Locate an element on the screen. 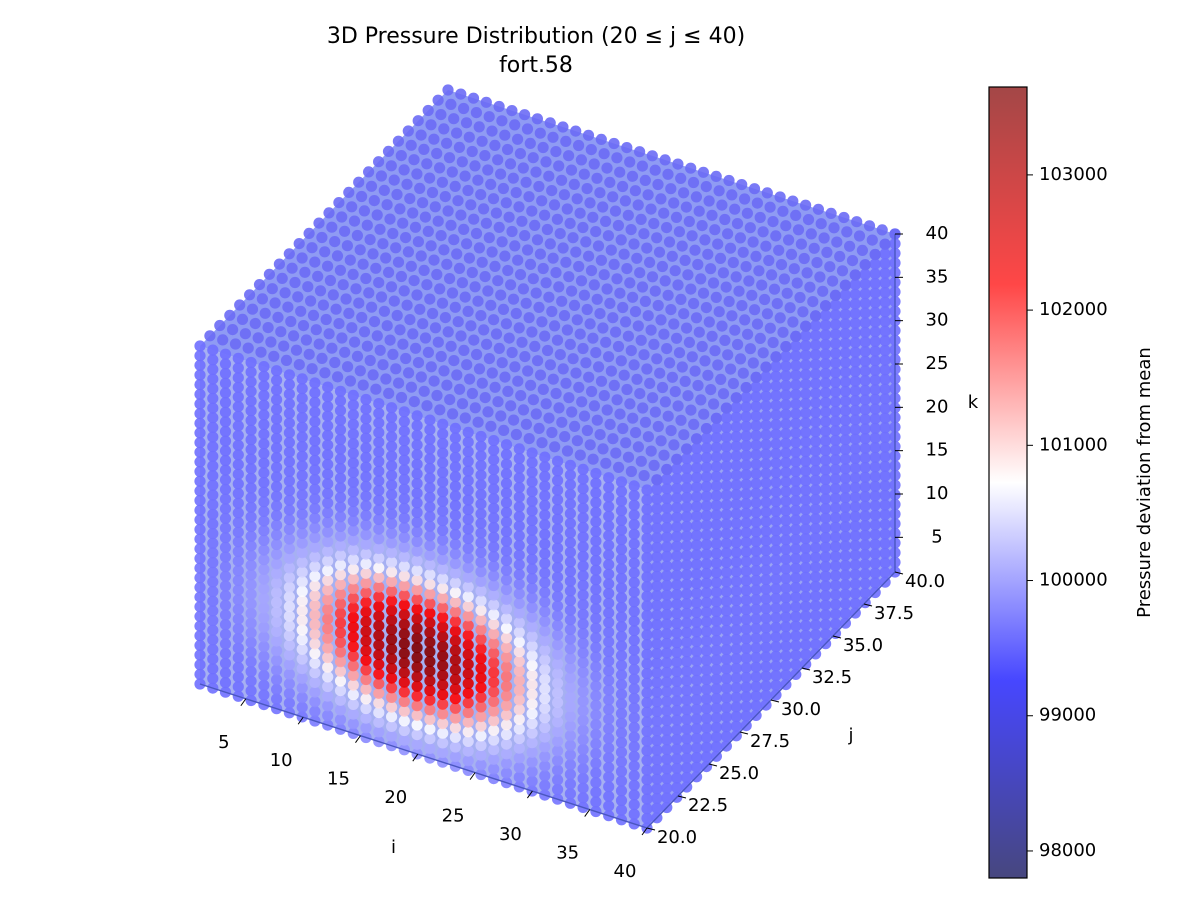  z-tick-label: 25 is located at coordinates (937, 363).